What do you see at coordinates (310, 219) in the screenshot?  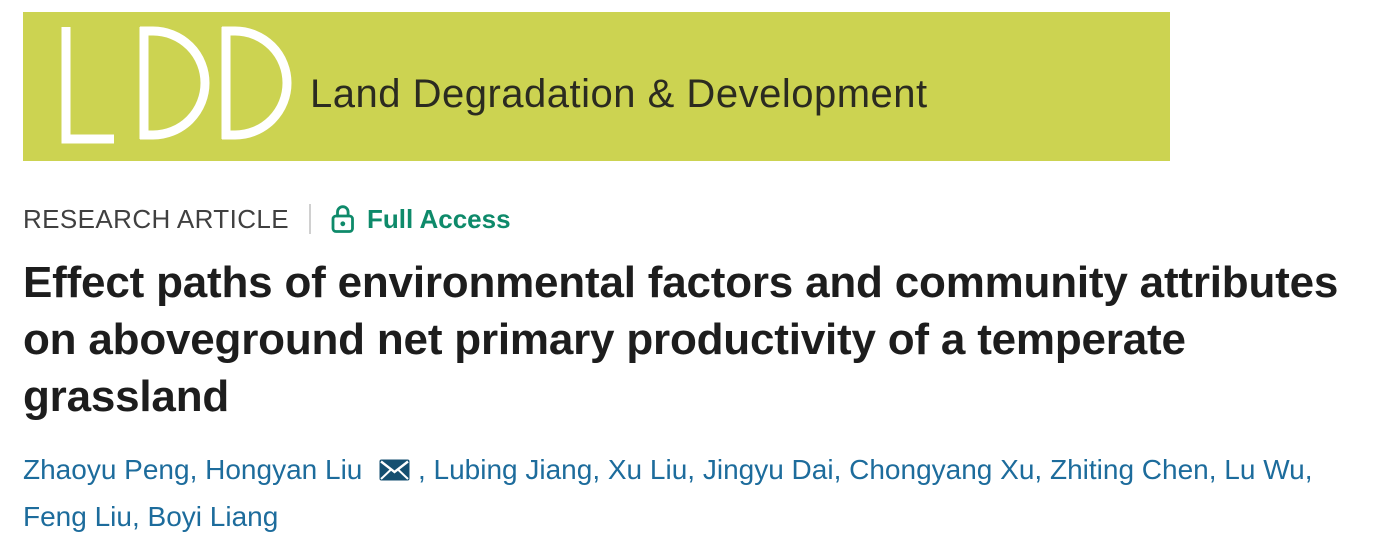 I see `meta-divider` at bounding box center [310, 219].